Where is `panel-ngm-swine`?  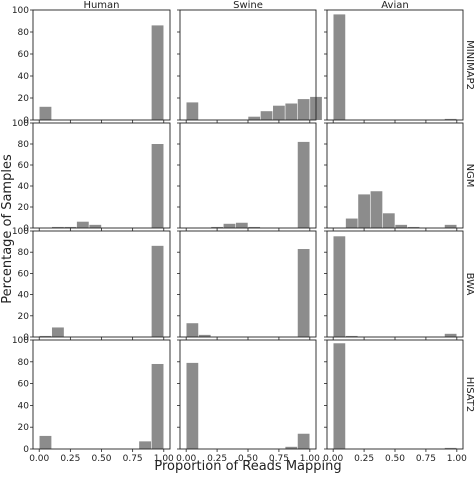
panel-ngm-swine is located at coordinates (247, 176).